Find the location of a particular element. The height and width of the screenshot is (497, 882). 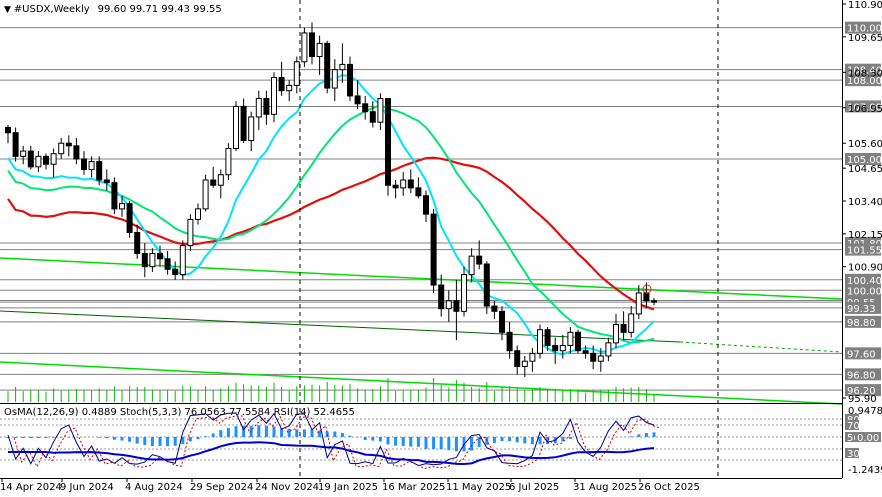

price-tick-label: 109.65 is located at coordinates (865, 38).